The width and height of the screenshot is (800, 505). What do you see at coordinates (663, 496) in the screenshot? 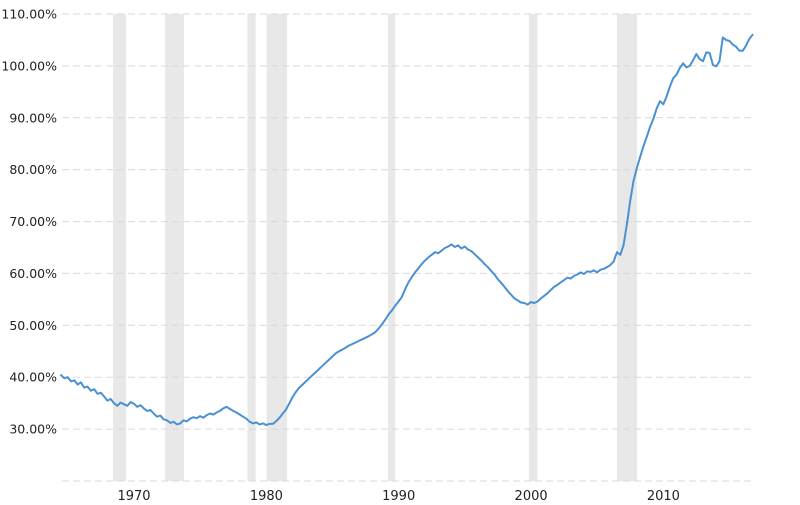
I see `x-axis-tick-label: 2010` at bounding box center [663, 496].